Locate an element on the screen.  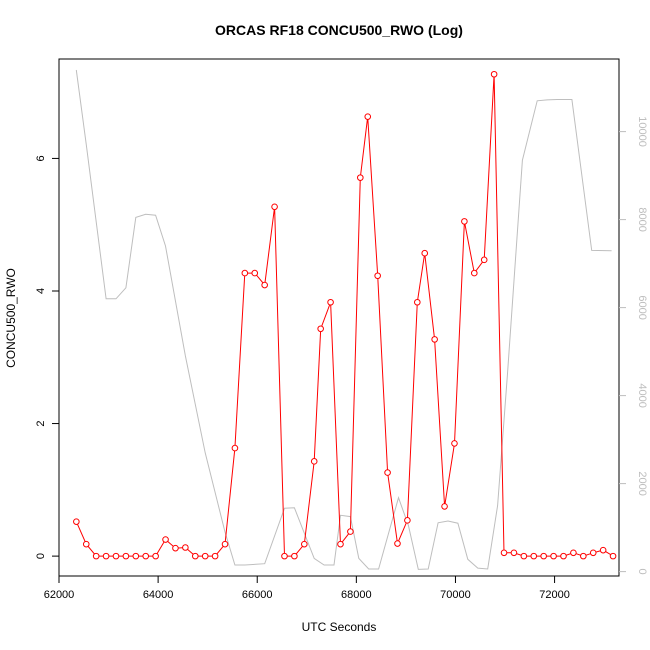
x-tick-label: 72000 is located at coordinates (554, 595).